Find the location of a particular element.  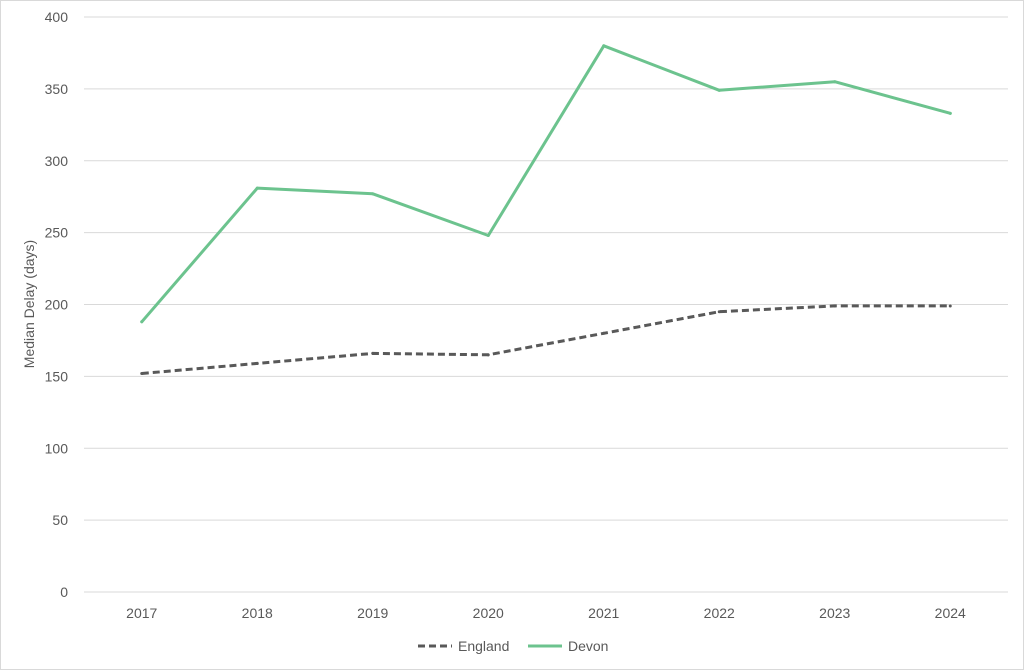

y-tick-label: 350 is located at coordinates (57, 89).